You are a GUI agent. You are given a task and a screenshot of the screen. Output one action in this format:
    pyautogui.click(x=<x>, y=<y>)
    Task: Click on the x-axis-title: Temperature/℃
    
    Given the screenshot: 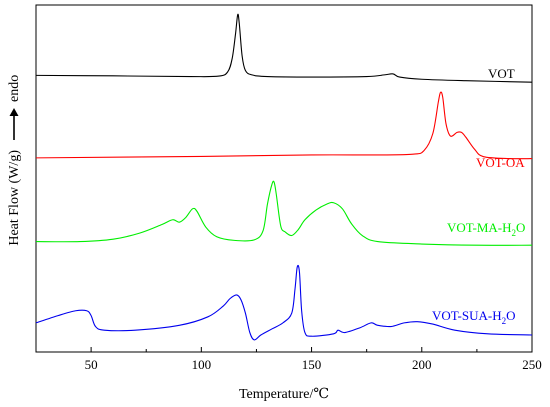 What is the action you would take?
    pyautogui.click(x=284, y=394)
    